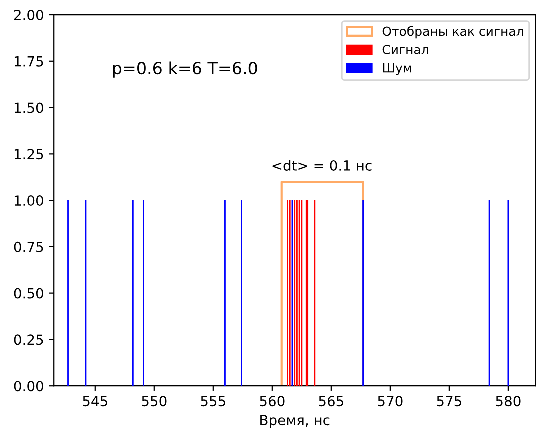 The width and height of the screenshot is (541, 429). What do you see at coordinates (29, 154) in the screenshot?
I see `y-tick-label: 1.25` at bounding box center [29, 154].